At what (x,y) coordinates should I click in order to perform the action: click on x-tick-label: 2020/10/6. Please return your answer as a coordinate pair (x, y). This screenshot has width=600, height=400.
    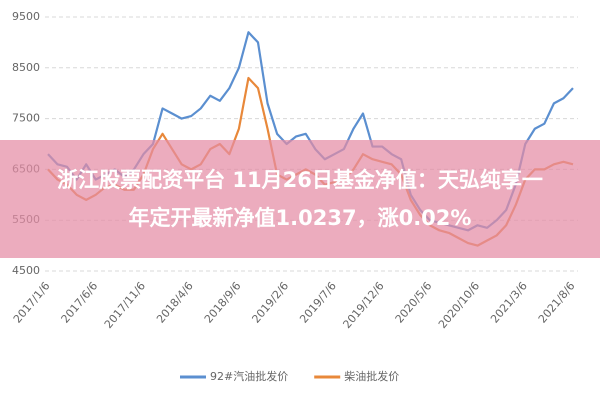
    Looking at the image, I should click on (459, 306).